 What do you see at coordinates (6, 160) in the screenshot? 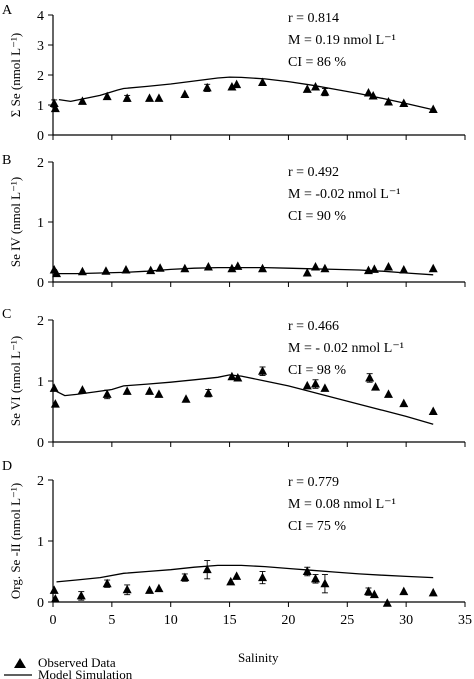
I see `panel-letter: B` at bounding box center [6, 160].